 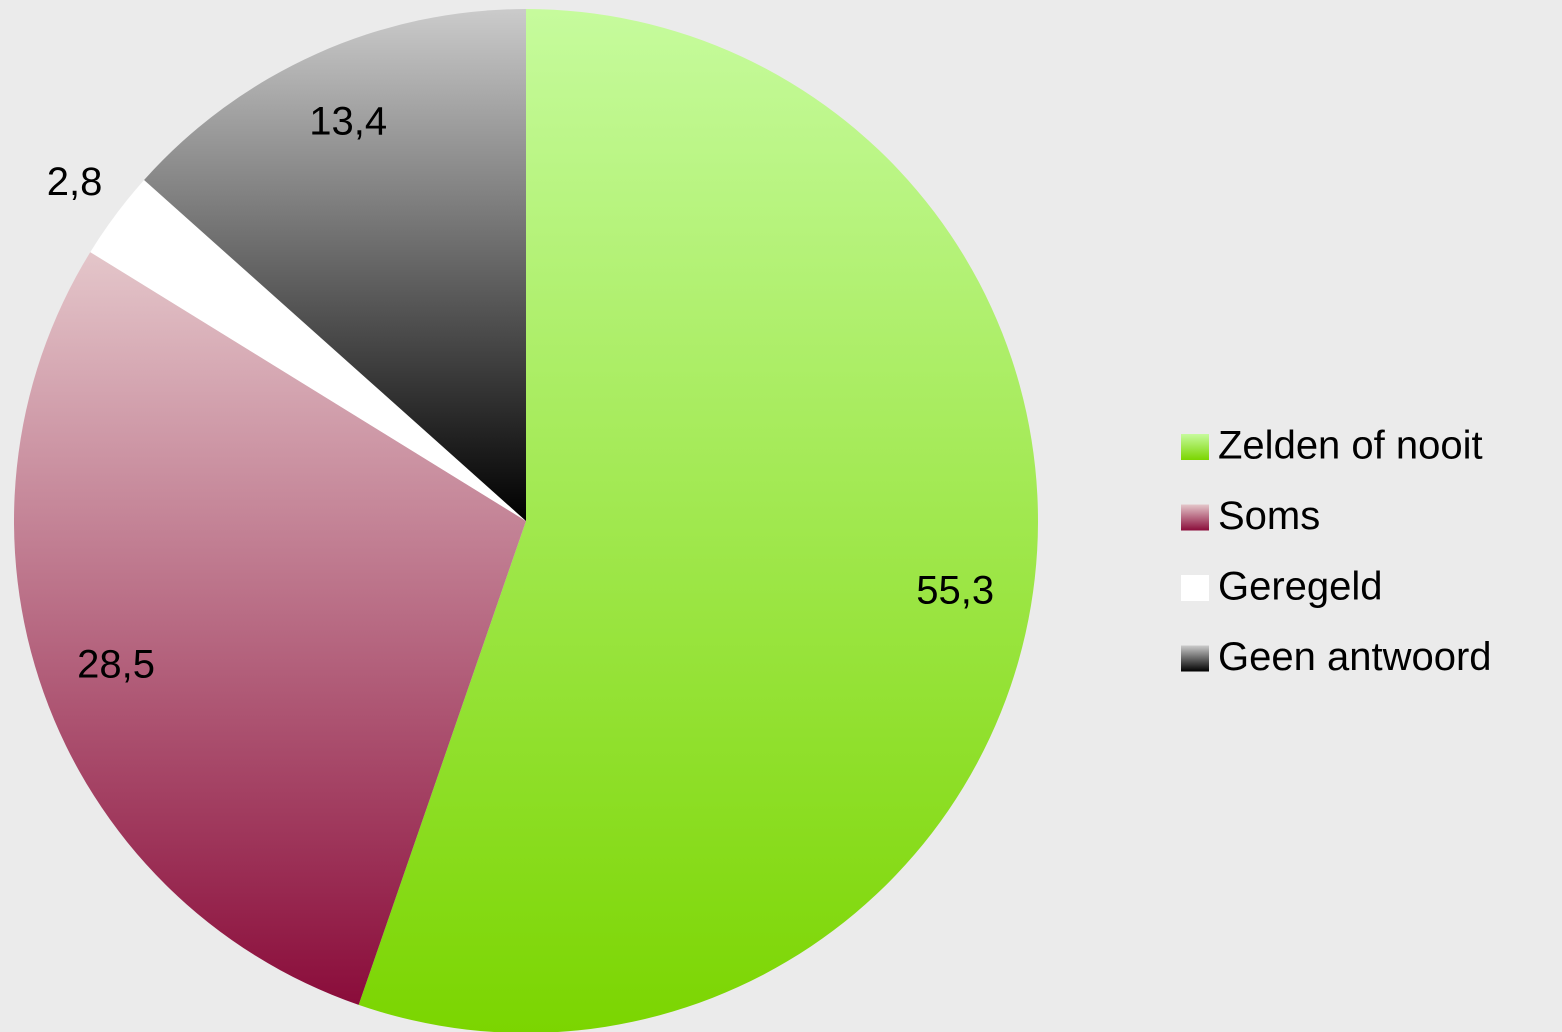 What do you see at coordinates (1269, 516) in the screenshot?
I see `legend-label: Soms` at bounding box center [1269, 516].